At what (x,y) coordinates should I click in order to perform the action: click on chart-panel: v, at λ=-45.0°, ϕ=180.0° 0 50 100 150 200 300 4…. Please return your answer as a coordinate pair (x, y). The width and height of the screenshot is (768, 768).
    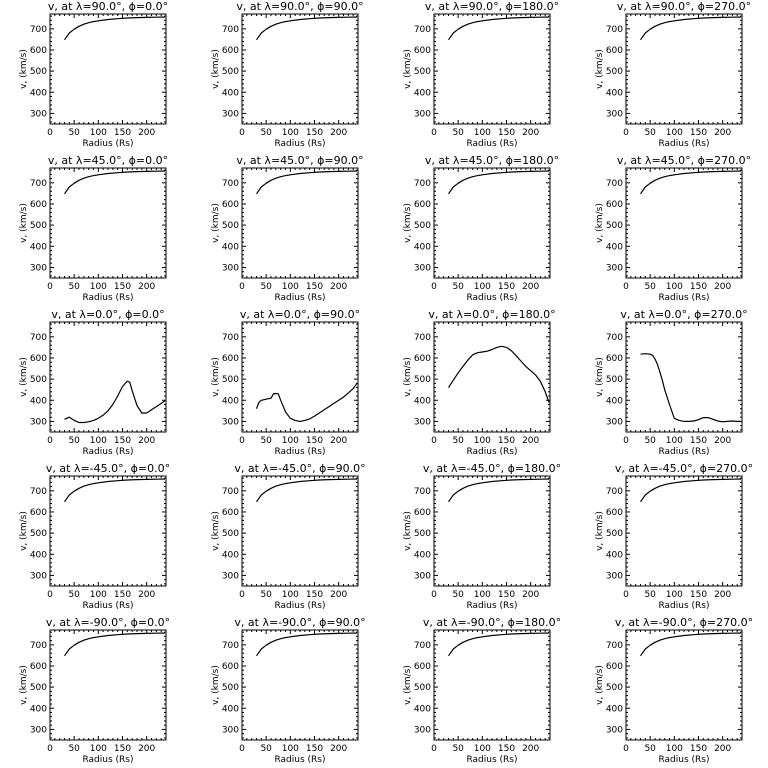
    Looking at the image, I should click on (482, 536).